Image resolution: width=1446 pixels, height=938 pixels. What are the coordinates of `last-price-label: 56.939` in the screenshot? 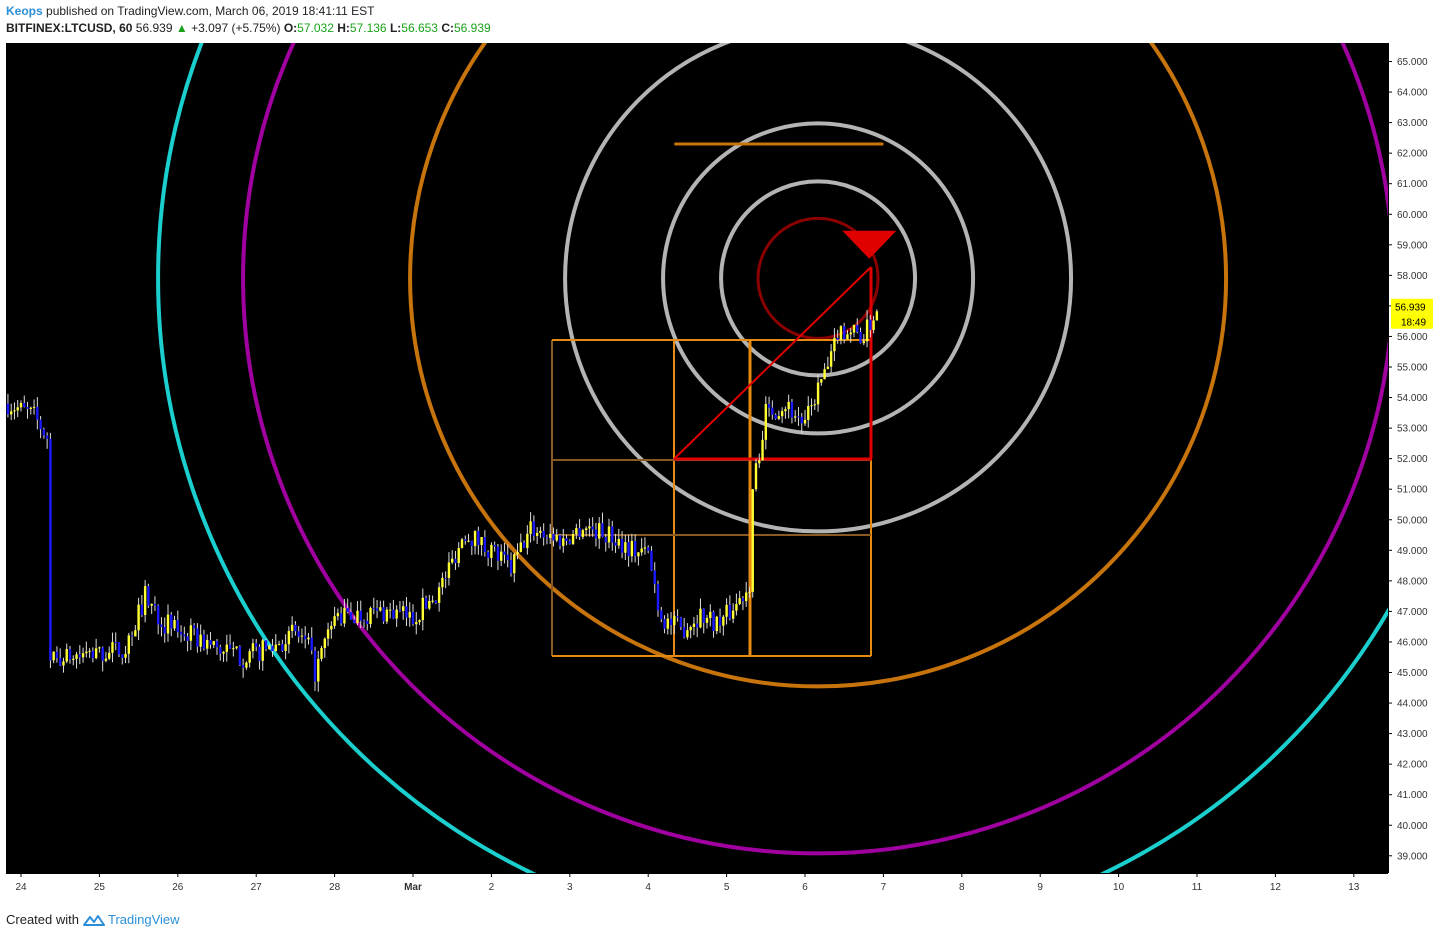 It's located at (1410, 307).